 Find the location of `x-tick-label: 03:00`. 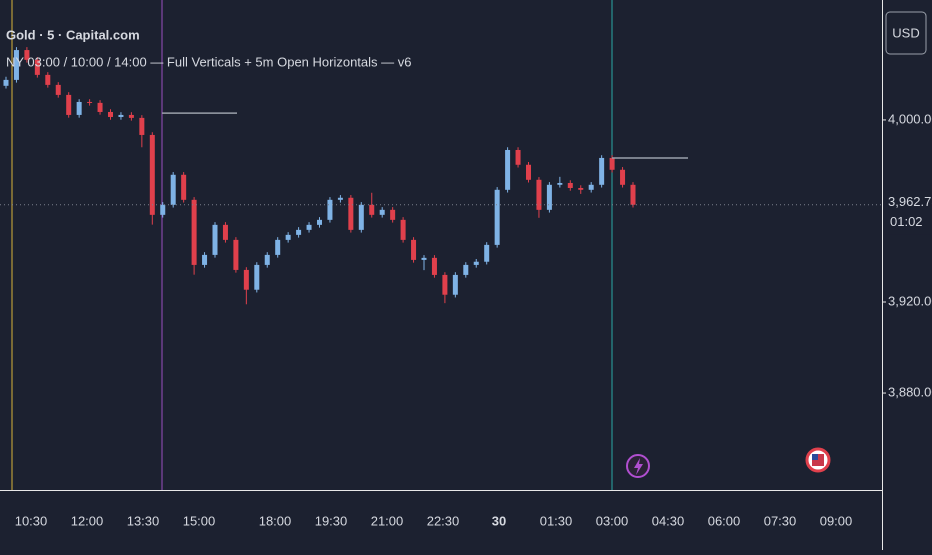

x-tick-label: 03:00 is located at coordinates (612, 520).